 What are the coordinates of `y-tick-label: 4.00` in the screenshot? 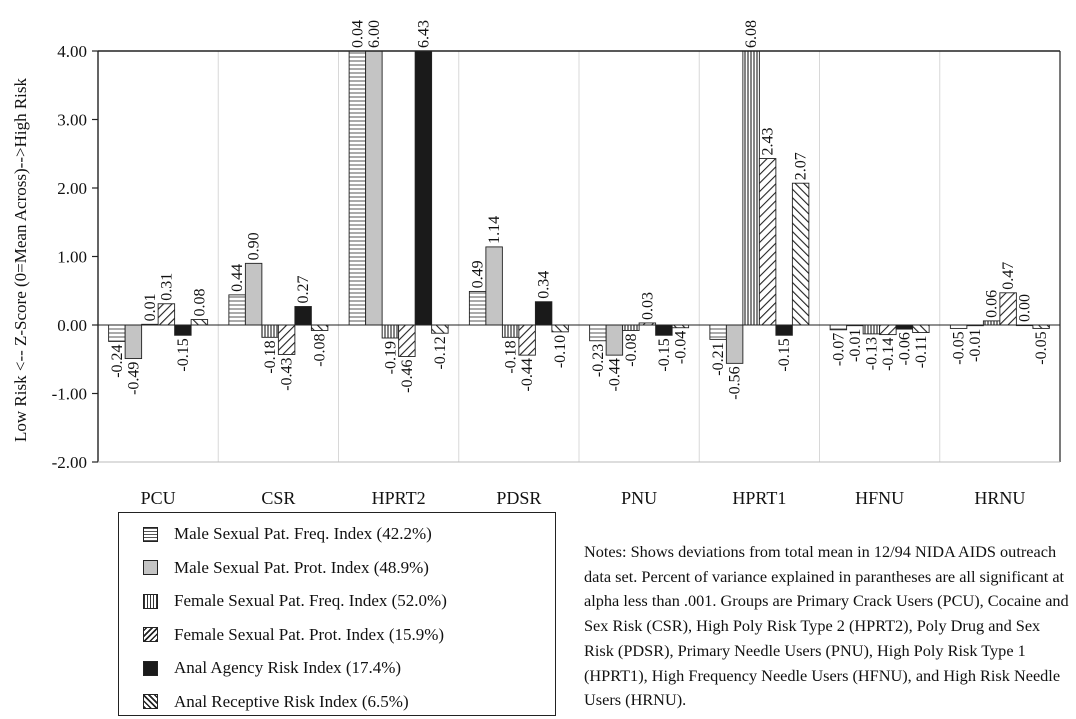 It's located at (72, 51).